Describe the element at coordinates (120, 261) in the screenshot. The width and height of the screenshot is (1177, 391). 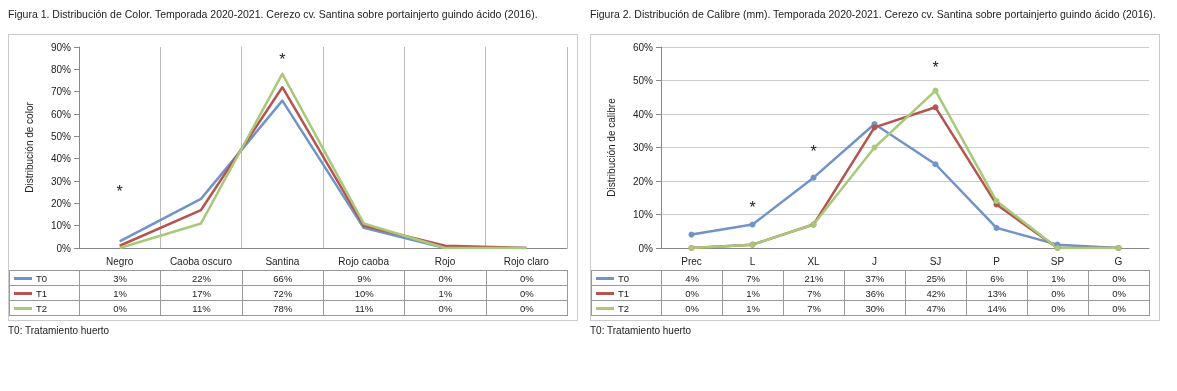
I see `x-tick-label: Negro` at that location.